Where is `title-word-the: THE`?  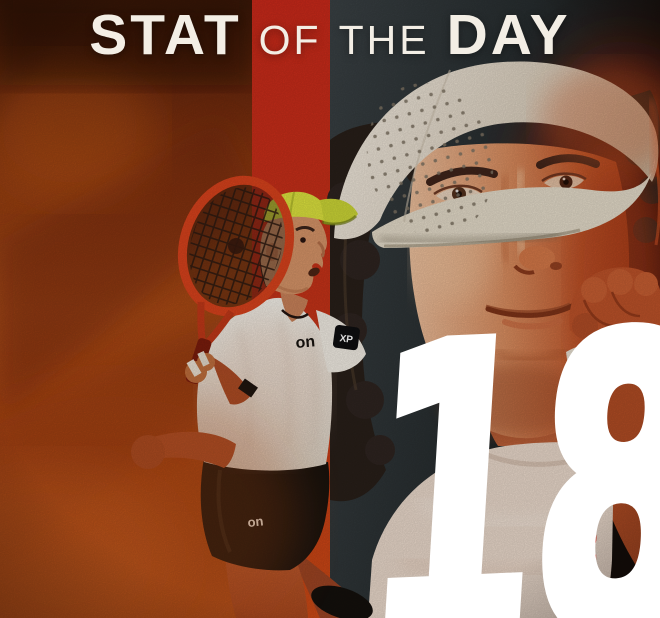 title-word-the: THE is located at coordinates (384, 40).